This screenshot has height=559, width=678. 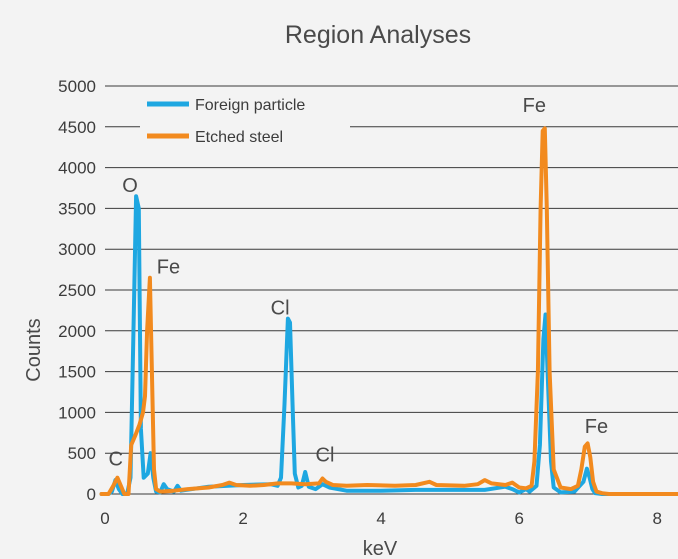 I want to click on peak-label: O, so click(x=130, y=186).